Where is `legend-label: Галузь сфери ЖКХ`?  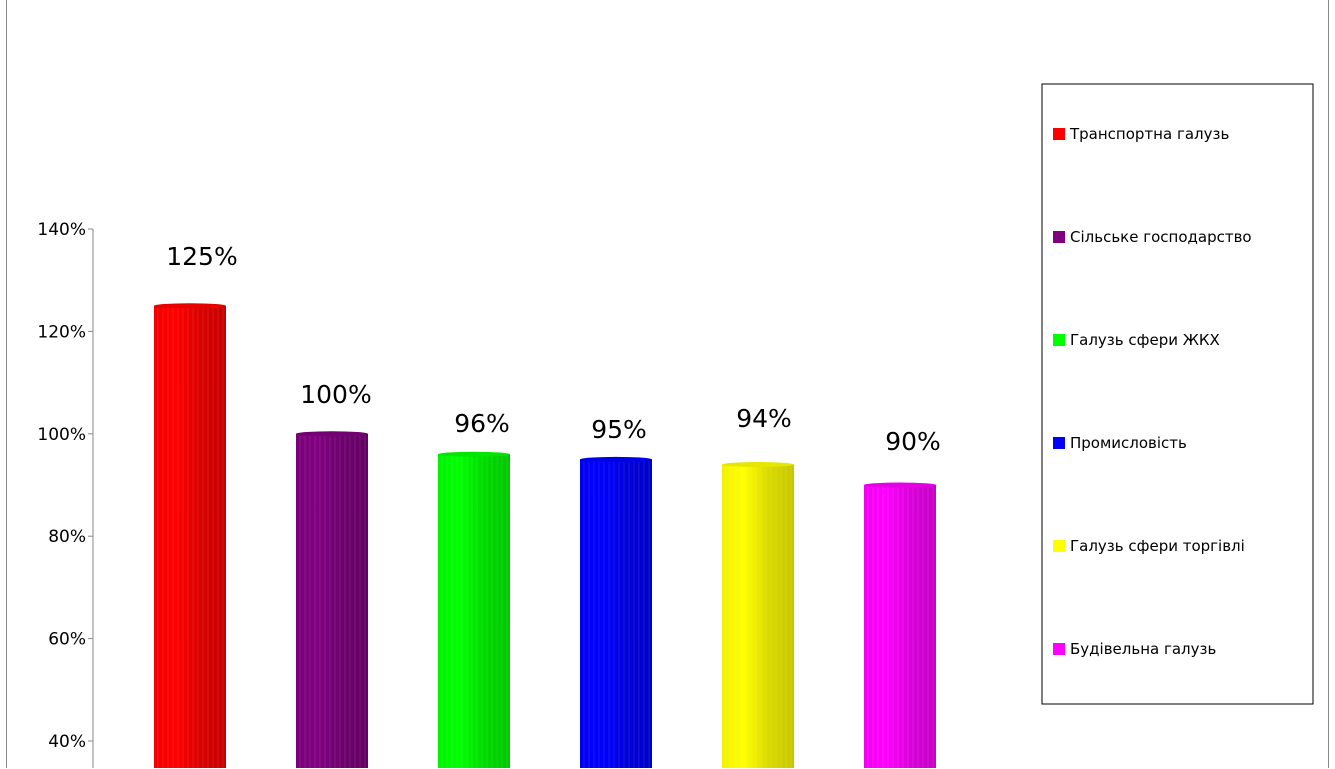 legend-label: Галузь сфери ЖКХ is located at coordinates (1145, 340).